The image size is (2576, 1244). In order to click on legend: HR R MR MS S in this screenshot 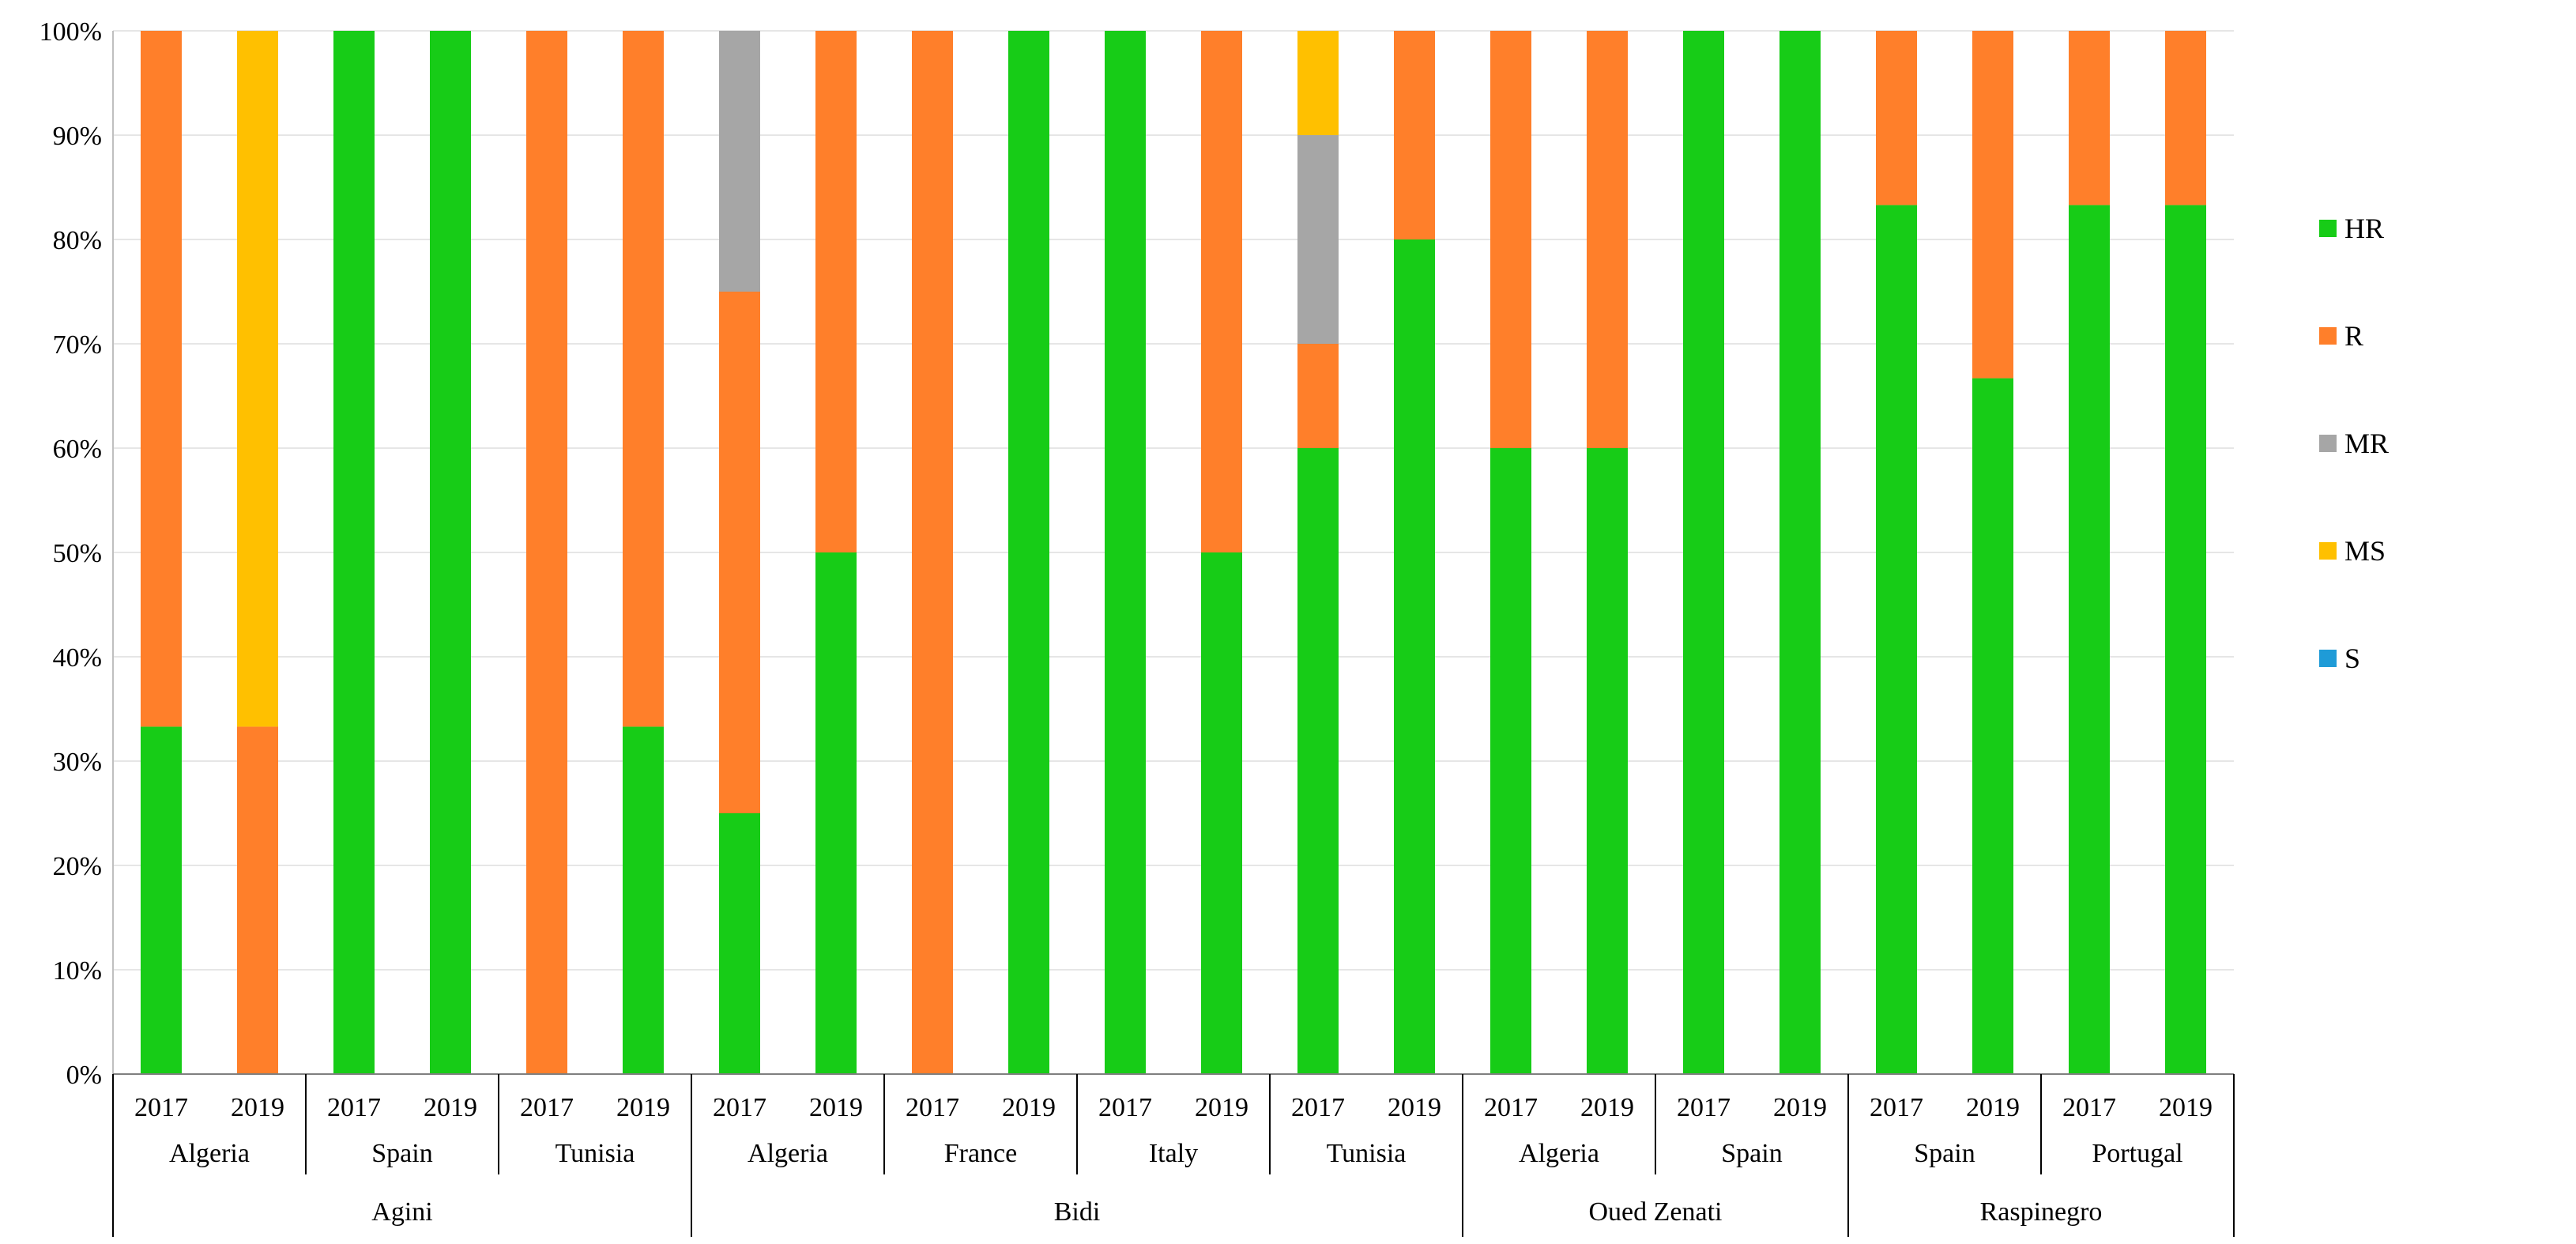, I will do `click(2354, 443)`.